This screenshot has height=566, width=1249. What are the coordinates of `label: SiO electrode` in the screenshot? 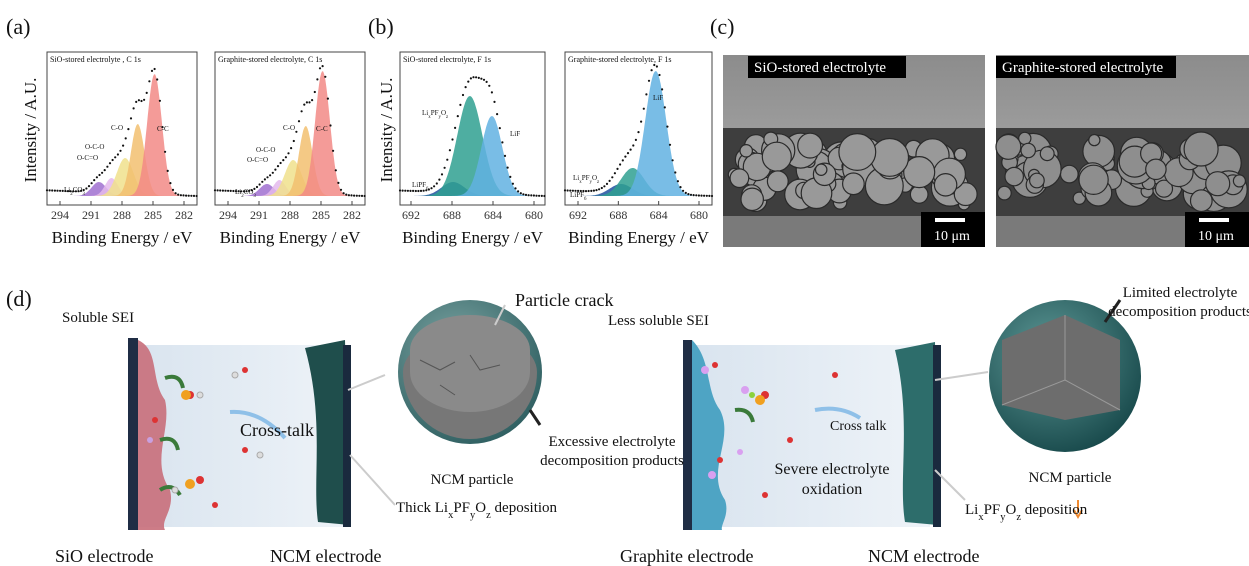 It's located at (104, 556).